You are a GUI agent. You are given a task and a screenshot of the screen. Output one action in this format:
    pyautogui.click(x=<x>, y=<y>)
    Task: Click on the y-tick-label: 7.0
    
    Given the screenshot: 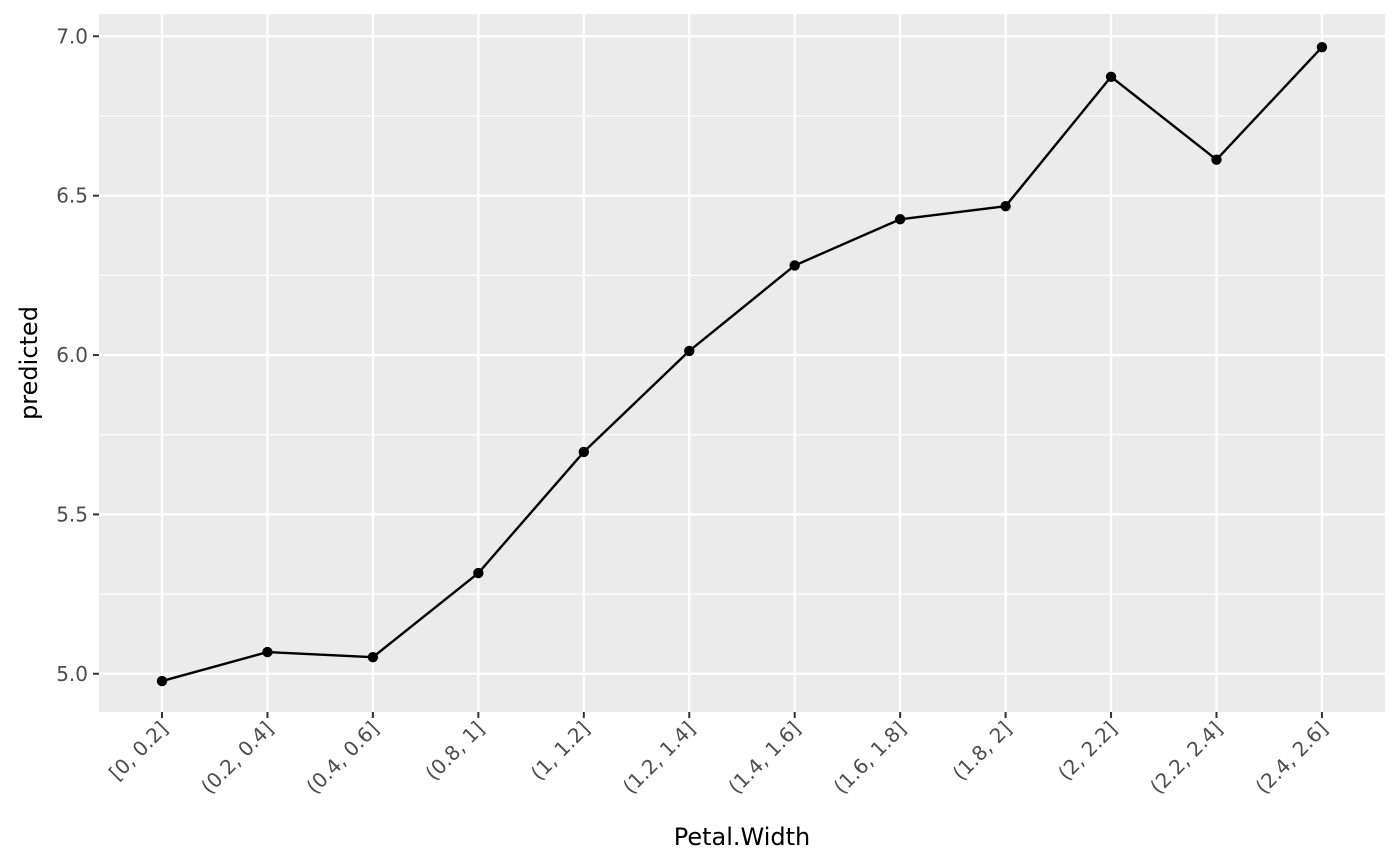 What is the action you would take?
    pyautogui.click(x=72, y=36)
    